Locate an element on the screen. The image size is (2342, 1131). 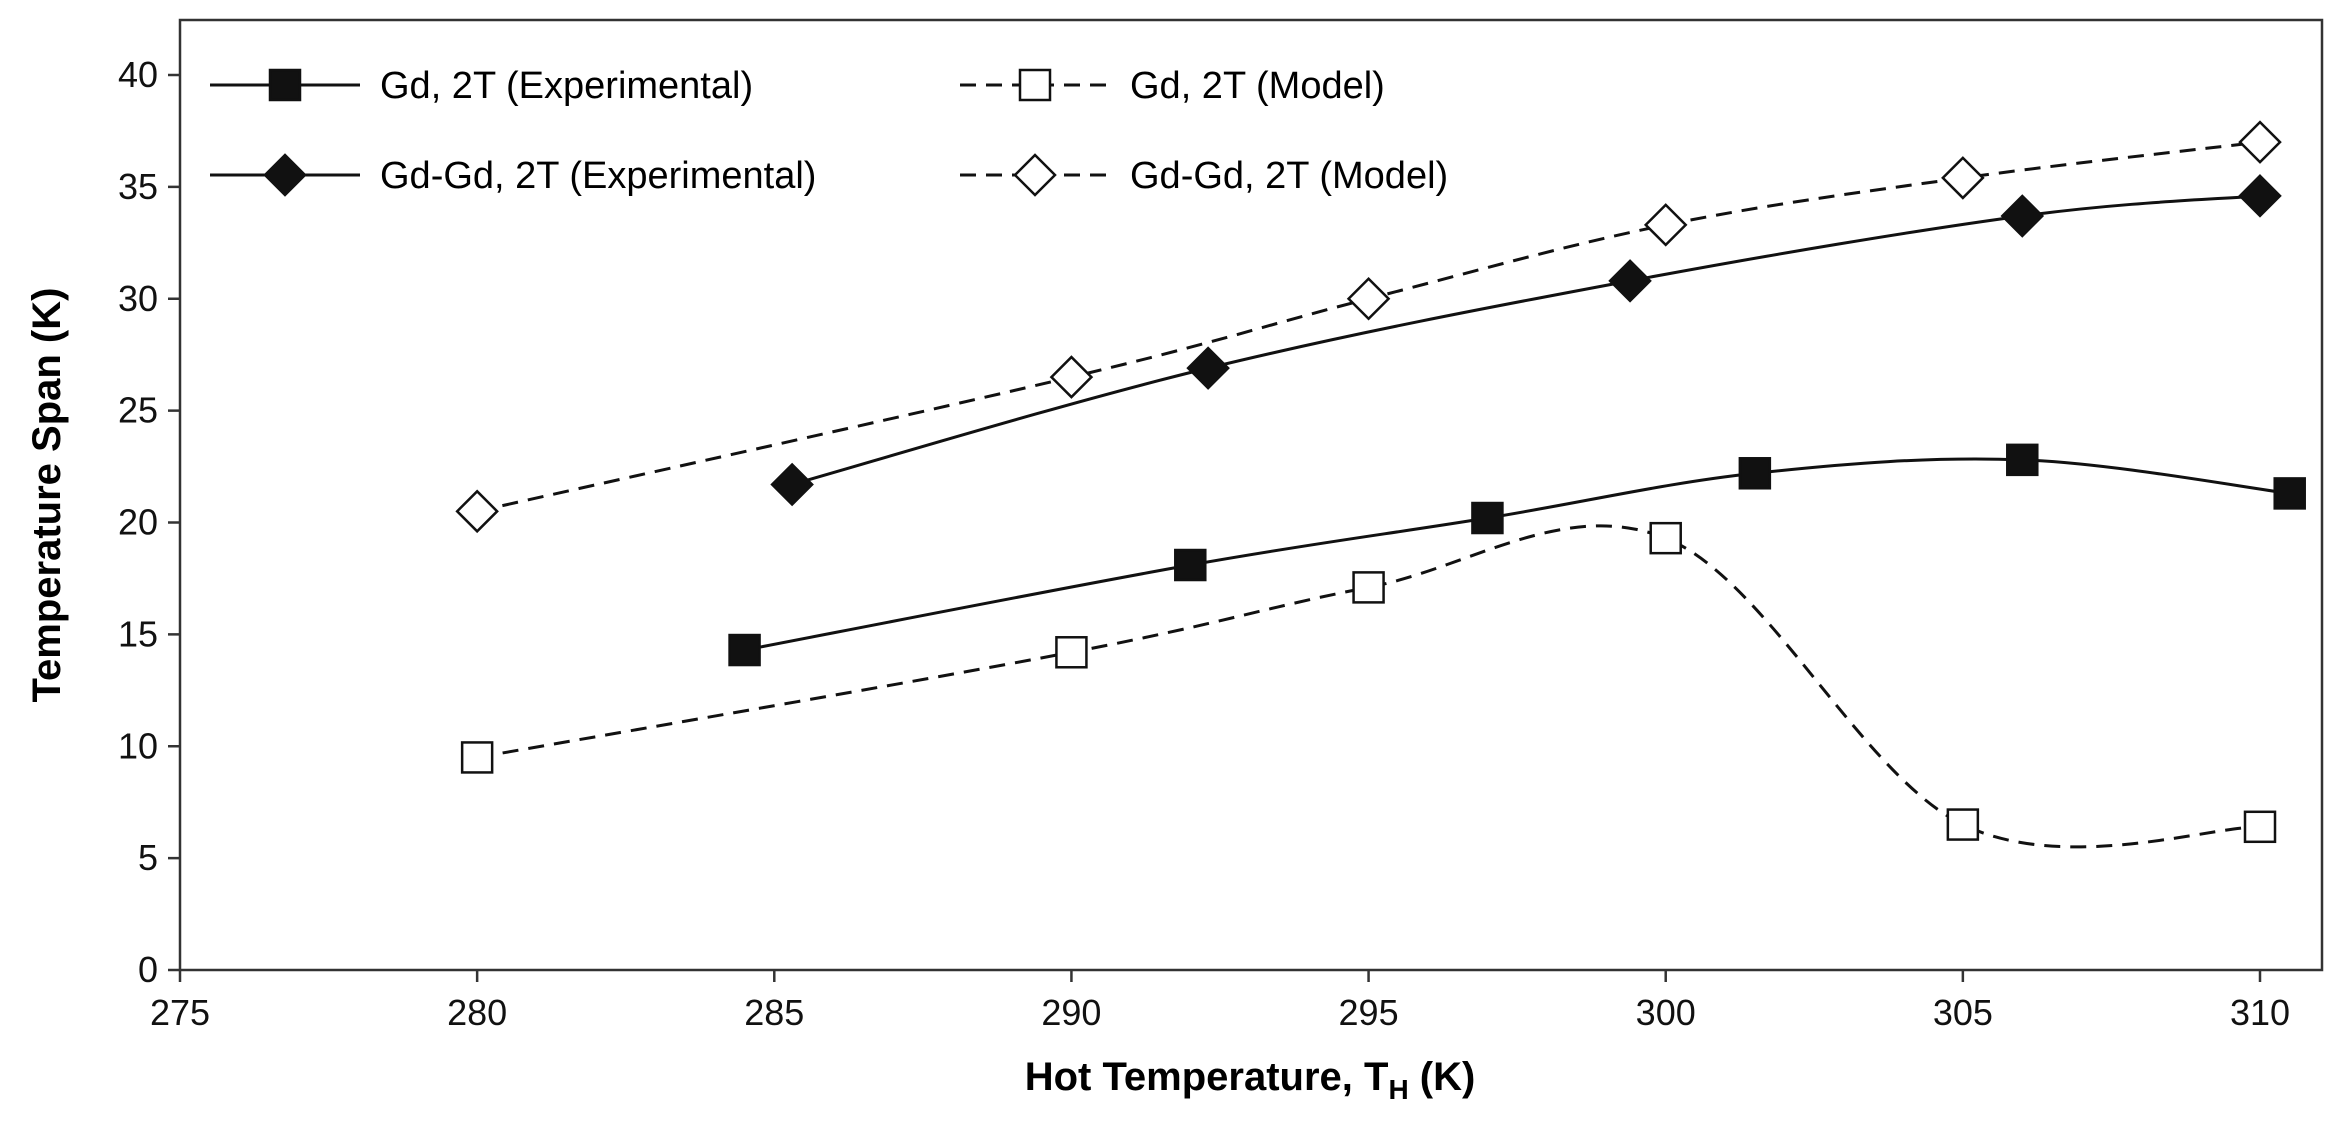
x-axis-title: Hot Temperature, TH (K) is located at coordinates (1250, 1080).